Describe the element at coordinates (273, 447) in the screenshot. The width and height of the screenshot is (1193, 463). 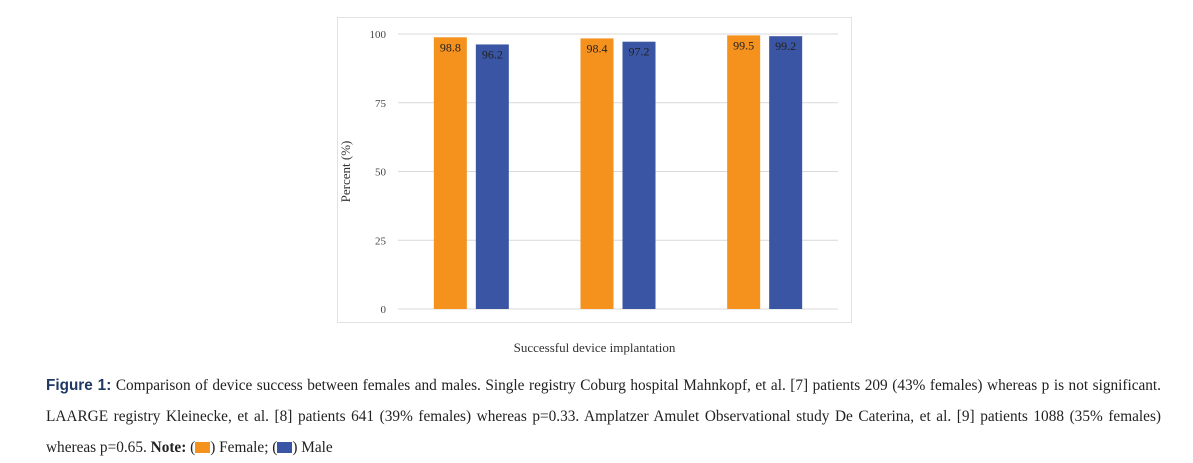
I see `legend-open-male: (` at that location.